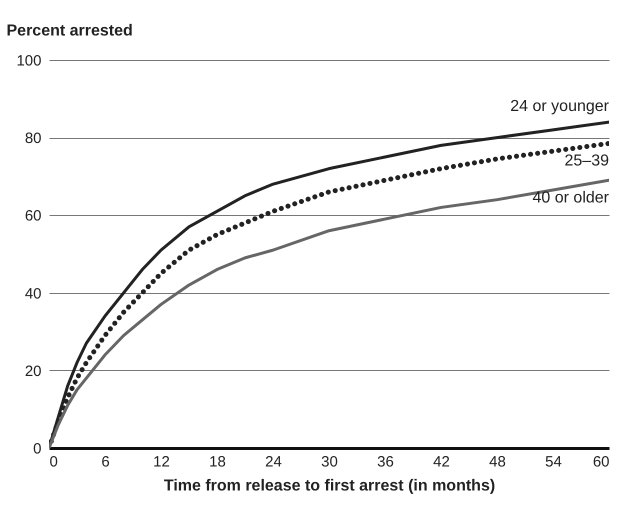 This screenshot has width=630, height=506. Describe the element at coordinates (29, 61) in the screenshot. I see `y-tick-label: 100` at that location.